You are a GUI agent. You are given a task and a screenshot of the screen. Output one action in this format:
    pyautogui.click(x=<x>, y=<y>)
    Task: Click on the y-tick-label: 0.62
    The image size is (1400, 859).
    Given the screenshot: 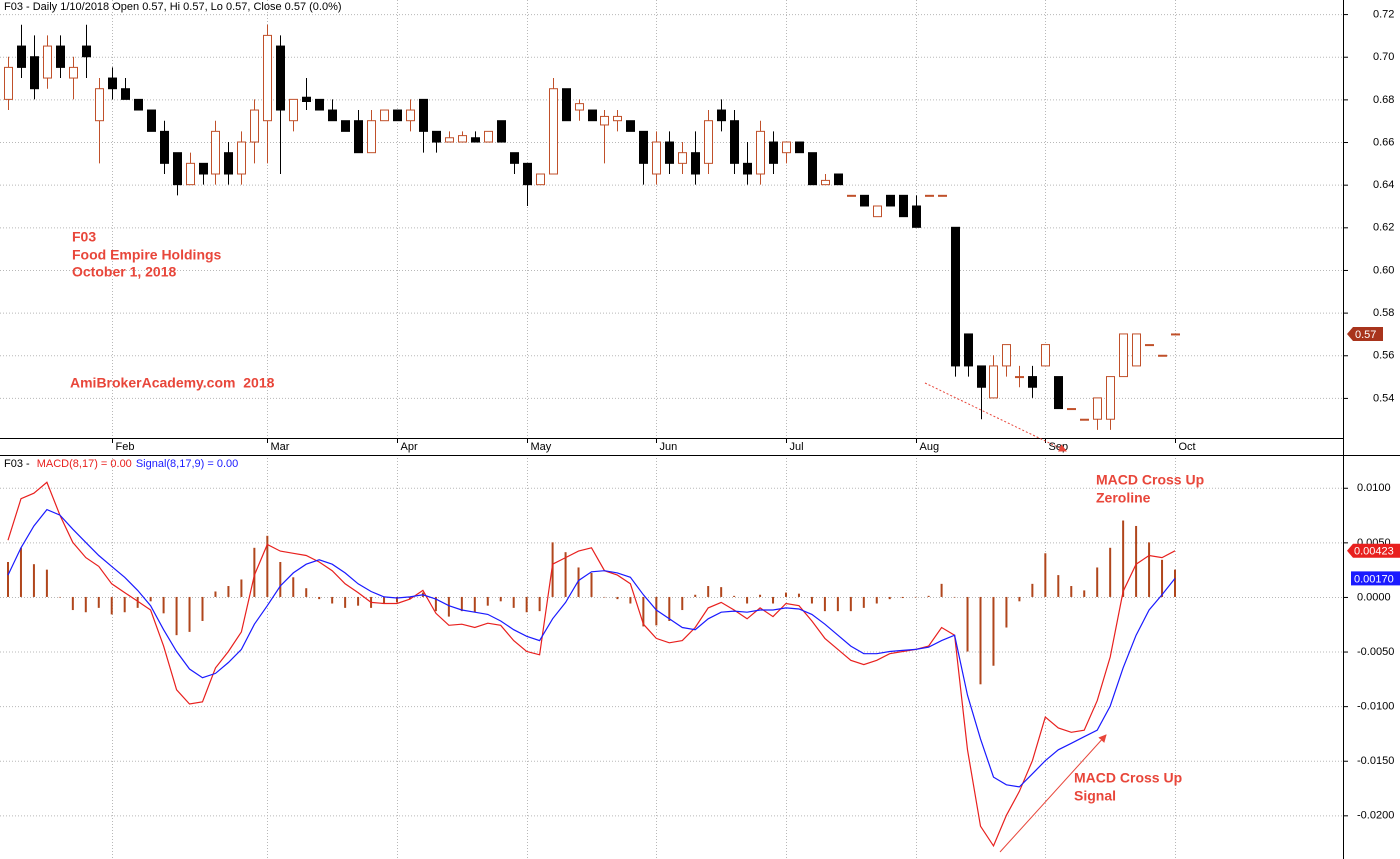 What is the action you would take?
    pyautogui.click(x=1383, y=228)
    